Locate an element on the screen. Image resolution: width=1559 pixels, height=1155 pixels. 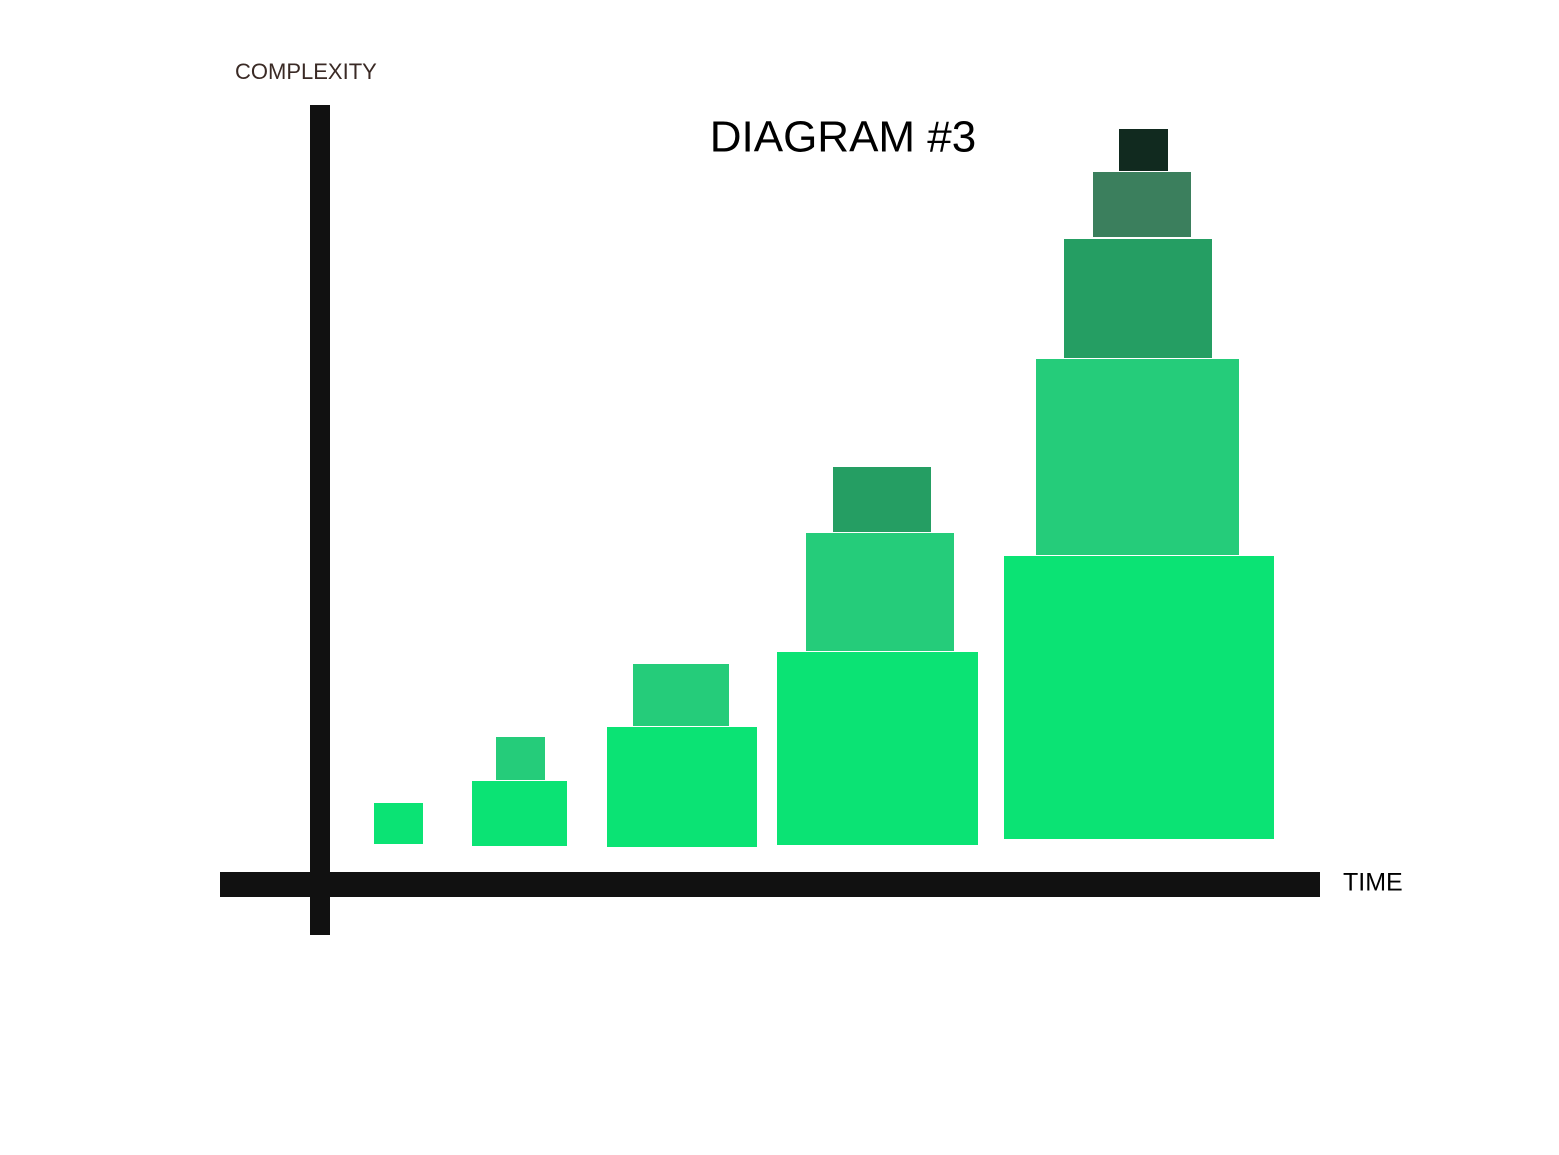
x-axis-label: TIME is located at coordinates (1373, 883).